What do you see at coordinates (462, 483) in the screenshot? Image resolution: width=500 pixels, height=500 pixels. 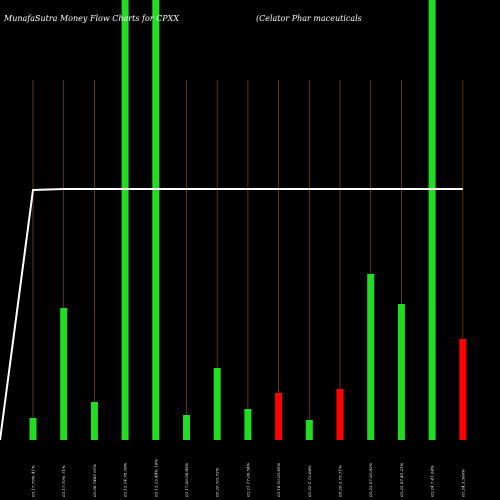 I see `x-tick-label: 03.24.3.360%` at bounding box center [462, 483].